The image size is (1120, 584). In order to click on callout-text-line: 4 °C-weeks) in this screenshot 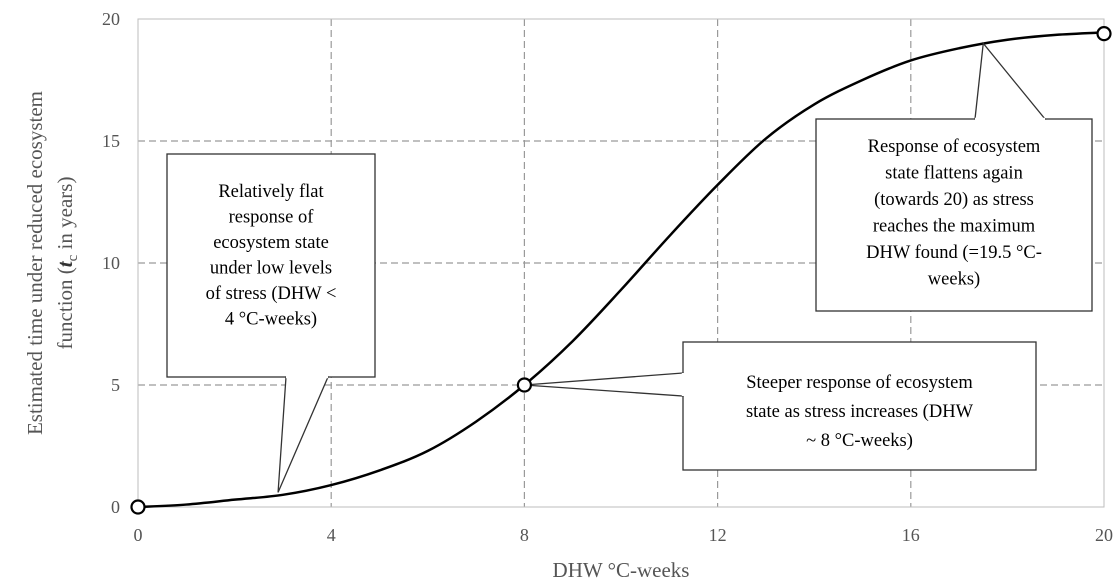, I will do `click(271, 320)`.